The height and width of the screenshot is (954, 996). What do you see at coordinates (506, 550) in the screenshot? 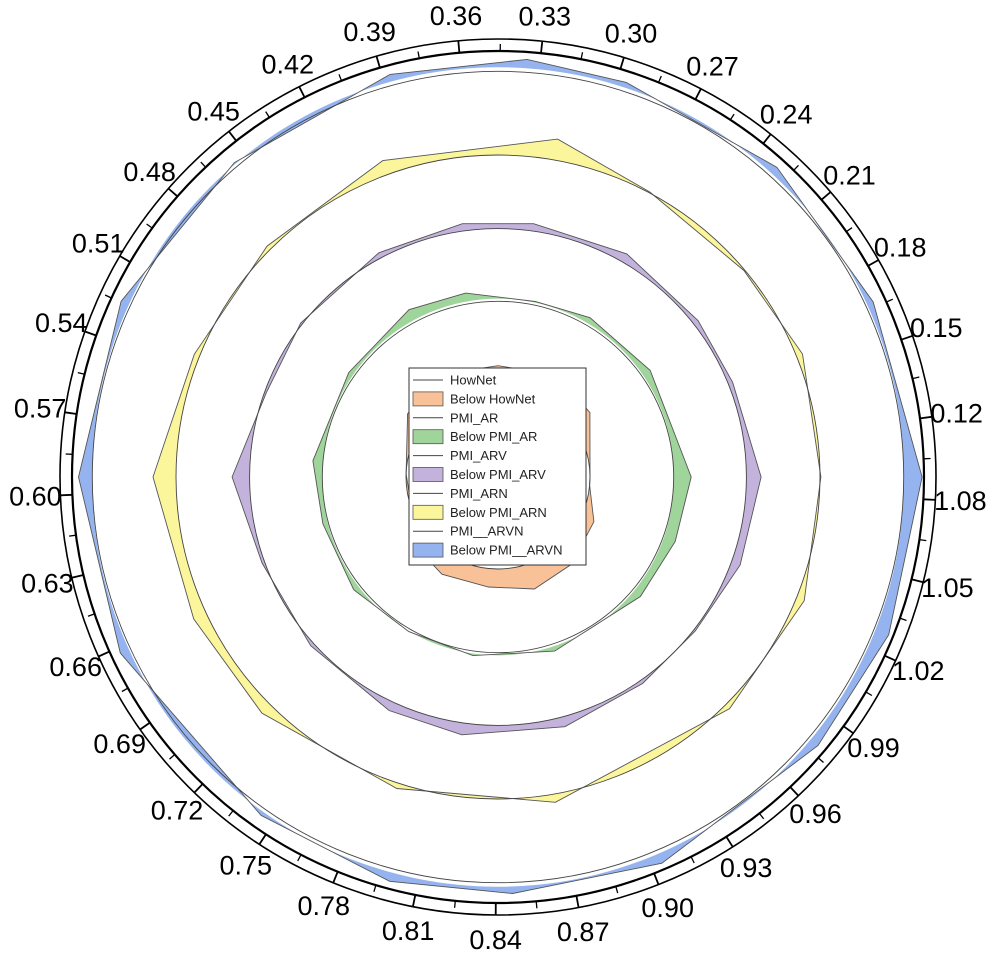
I see `legend-label: Below PMI__ARVN` at bounding box center [506, 550].